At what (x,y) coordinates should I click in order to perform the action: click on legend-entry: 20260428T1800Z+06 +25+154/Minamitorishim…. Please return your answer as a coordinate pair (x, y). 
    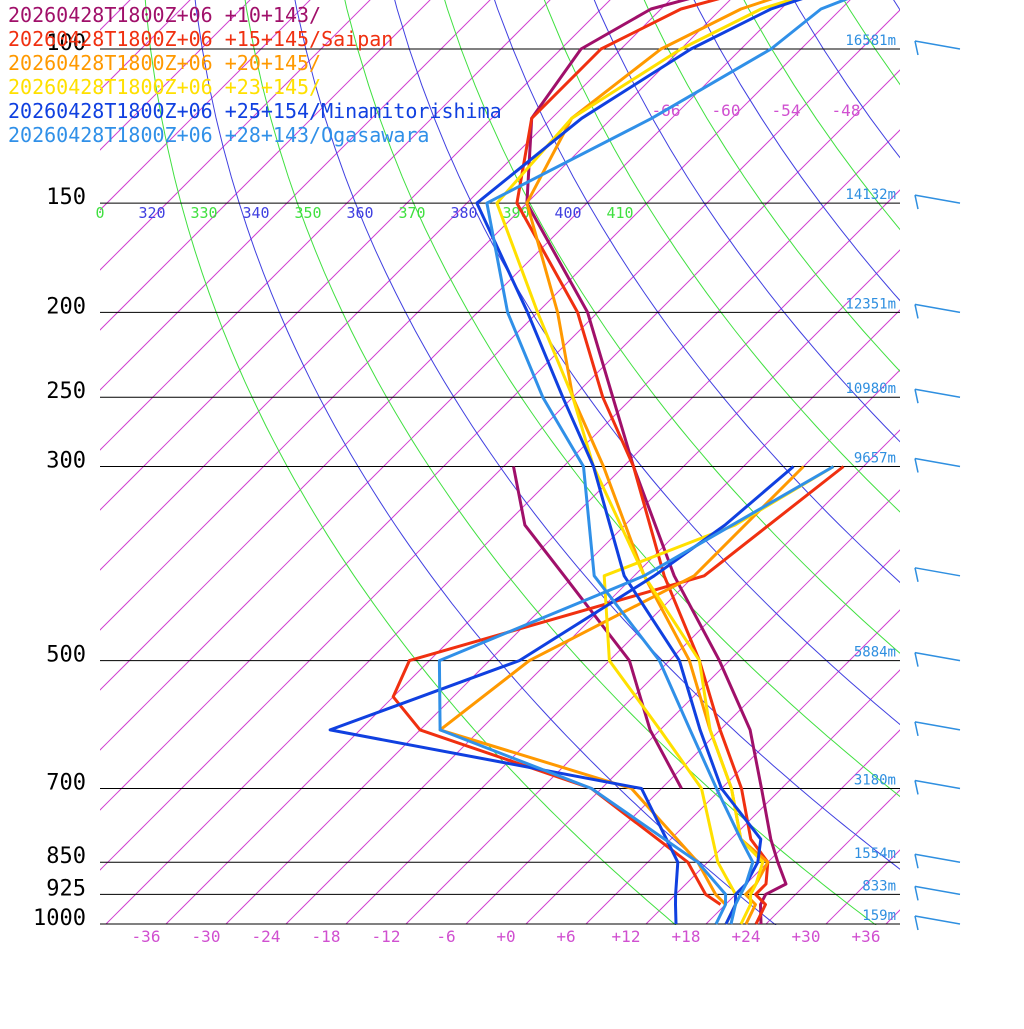
    Looking at the image, I should click on (255, 111).